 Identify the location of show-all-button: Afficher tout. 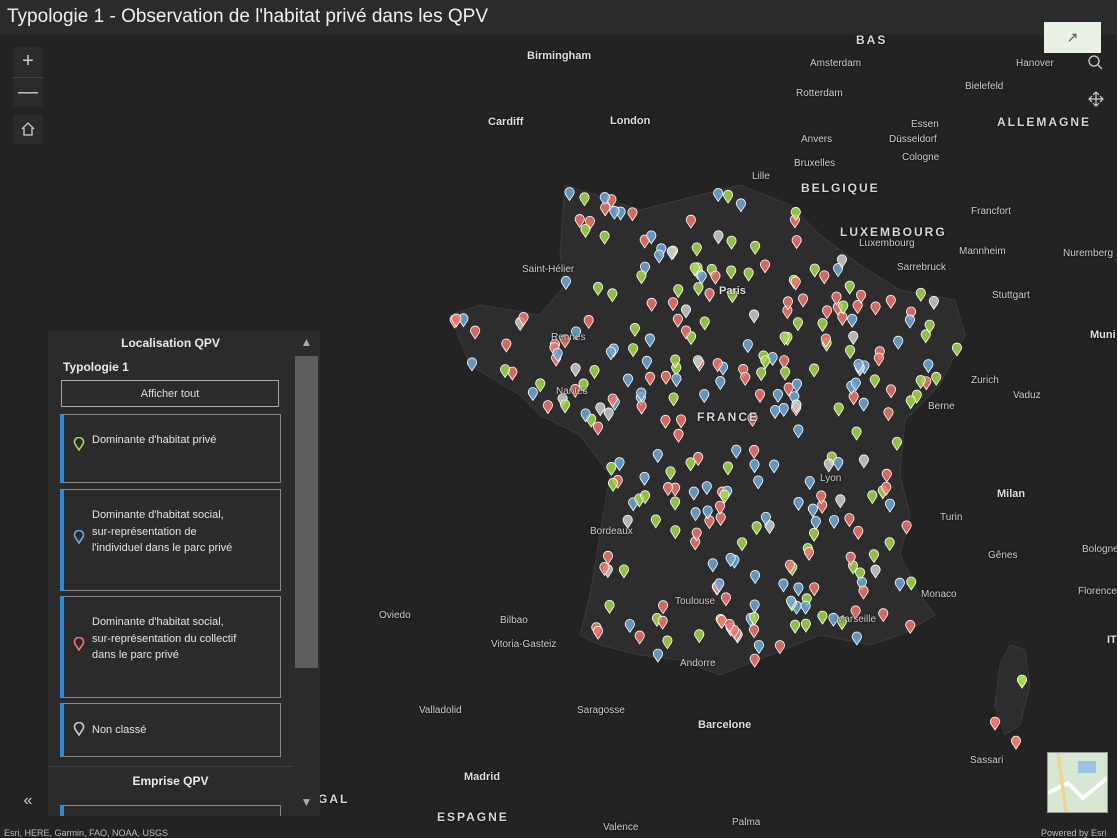
(170, 393).